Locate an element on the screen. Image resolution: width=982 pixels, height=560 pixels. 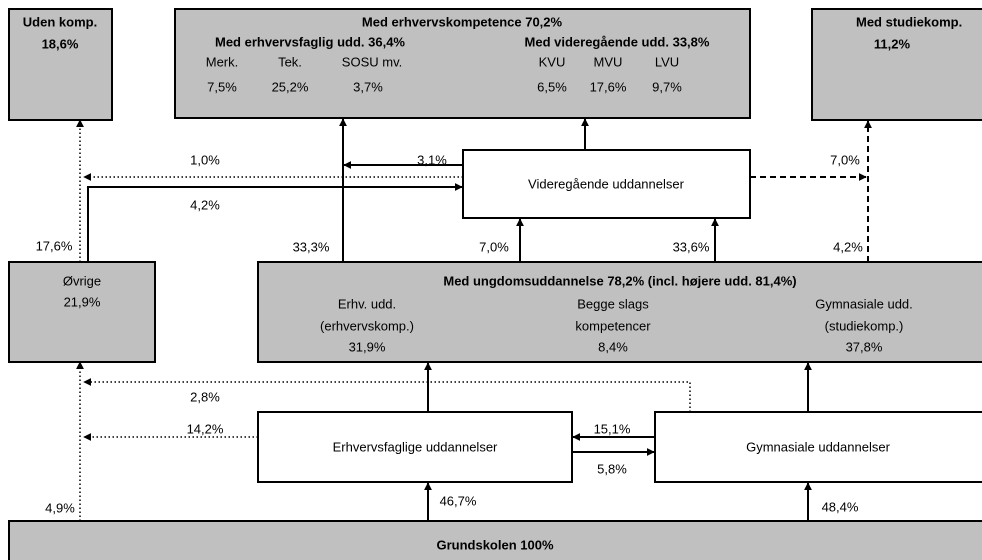
value: 31,9% is located at coordinates (367, 346).